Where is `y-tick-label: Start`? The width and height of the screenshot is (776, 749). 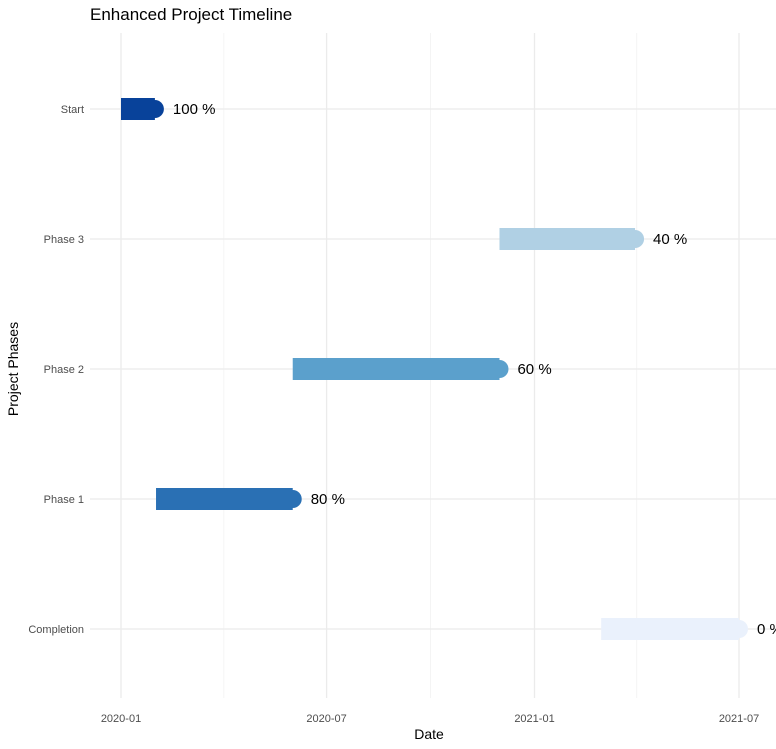 y-tick-label: Start is located at coordinates (72, 110).